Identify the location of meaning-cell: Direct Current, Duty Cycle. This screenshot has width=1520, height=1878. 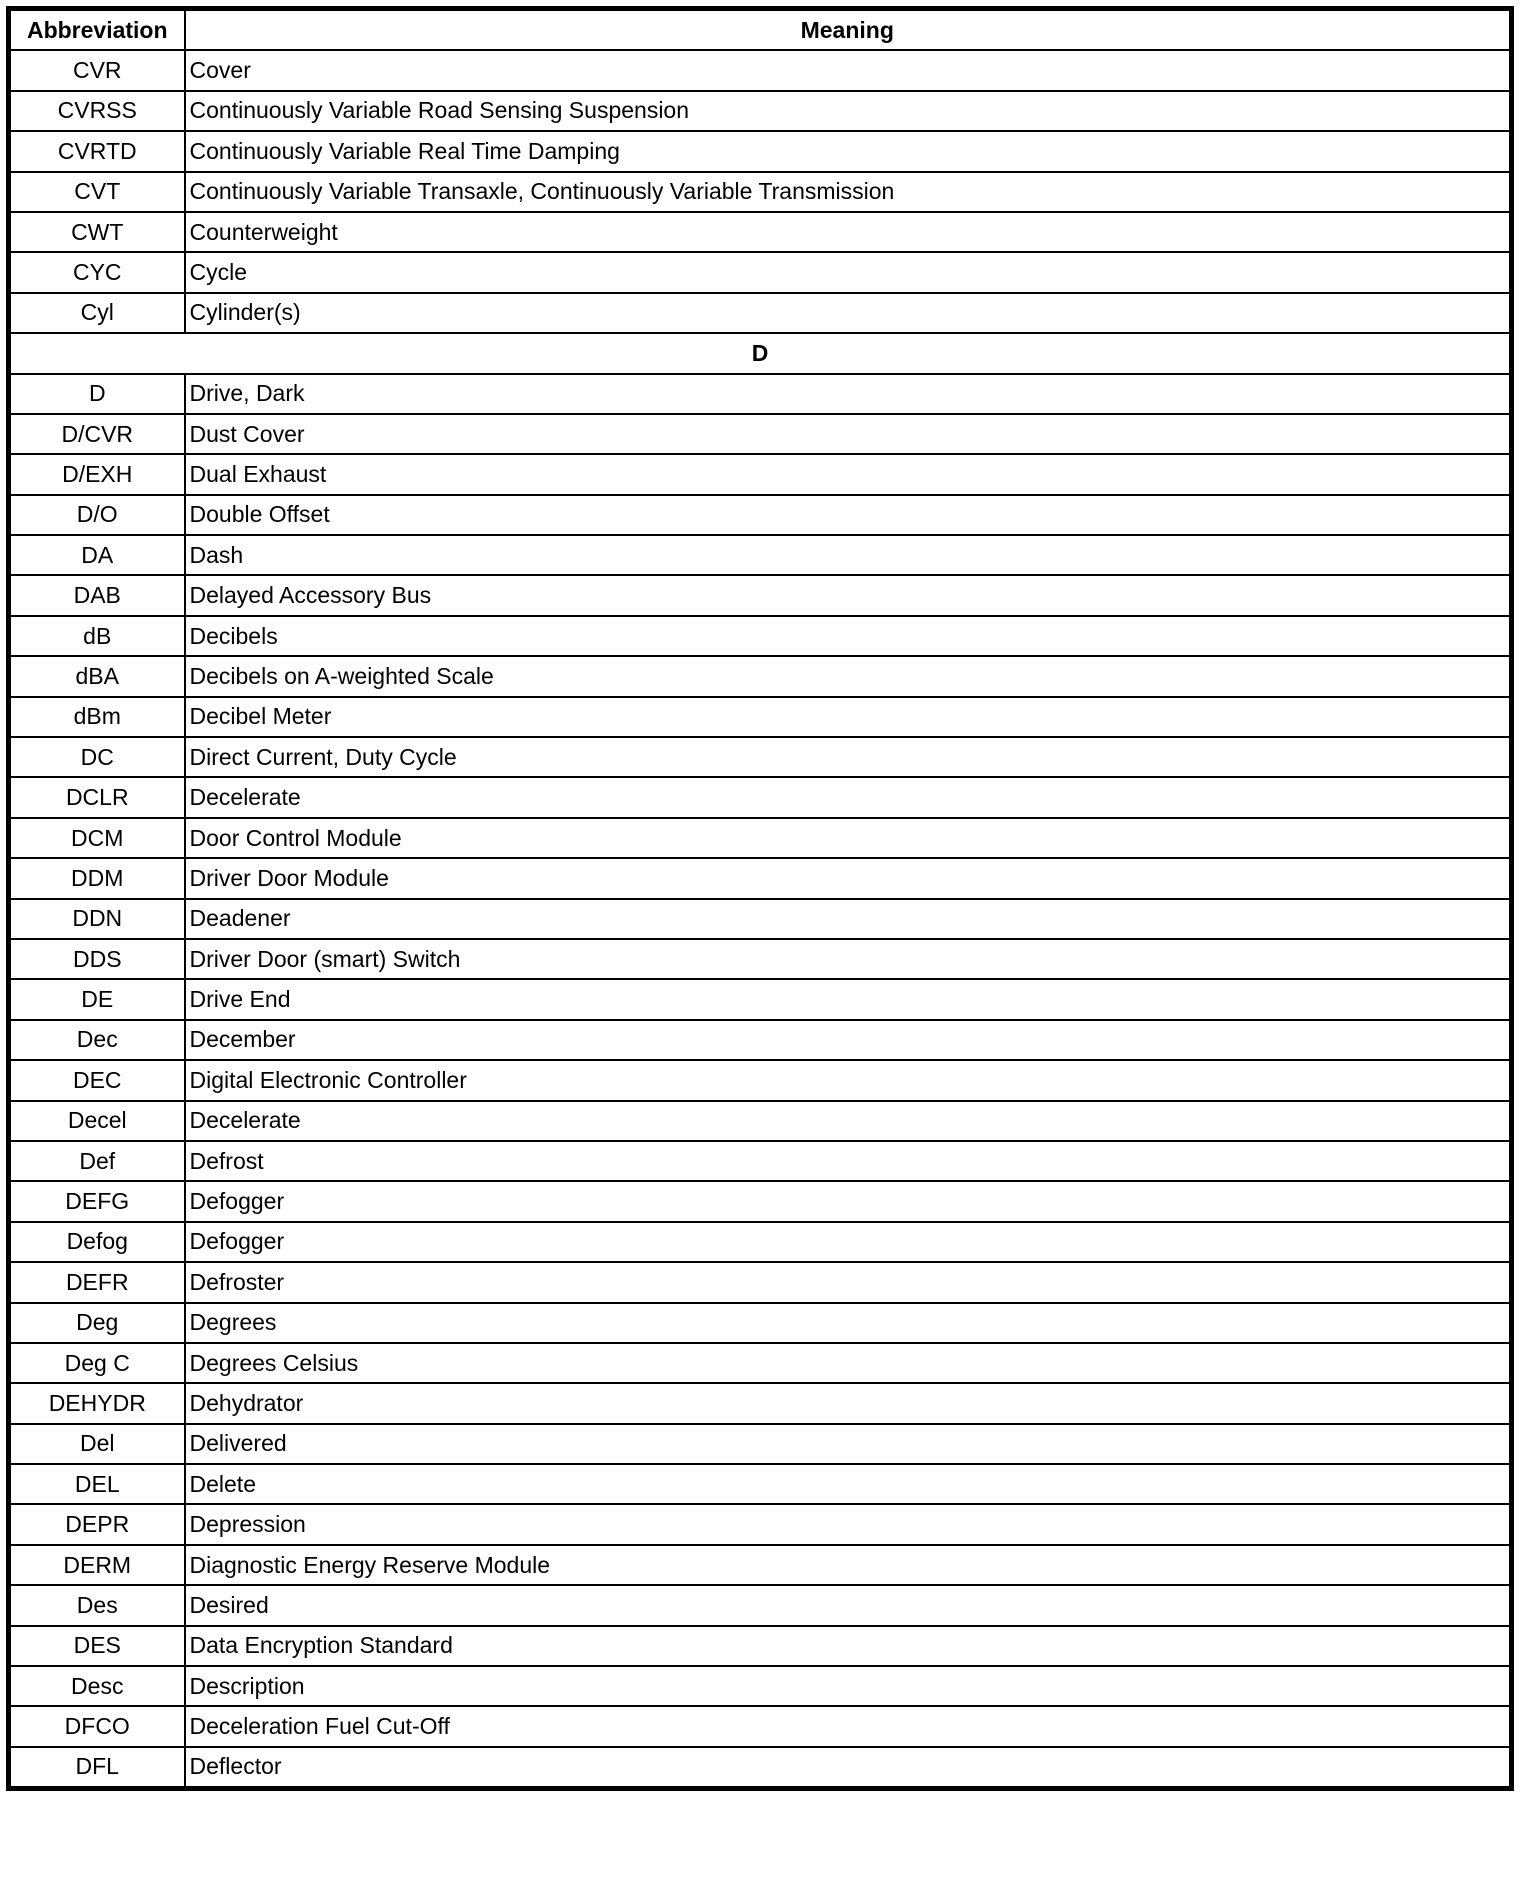
(848, 757).